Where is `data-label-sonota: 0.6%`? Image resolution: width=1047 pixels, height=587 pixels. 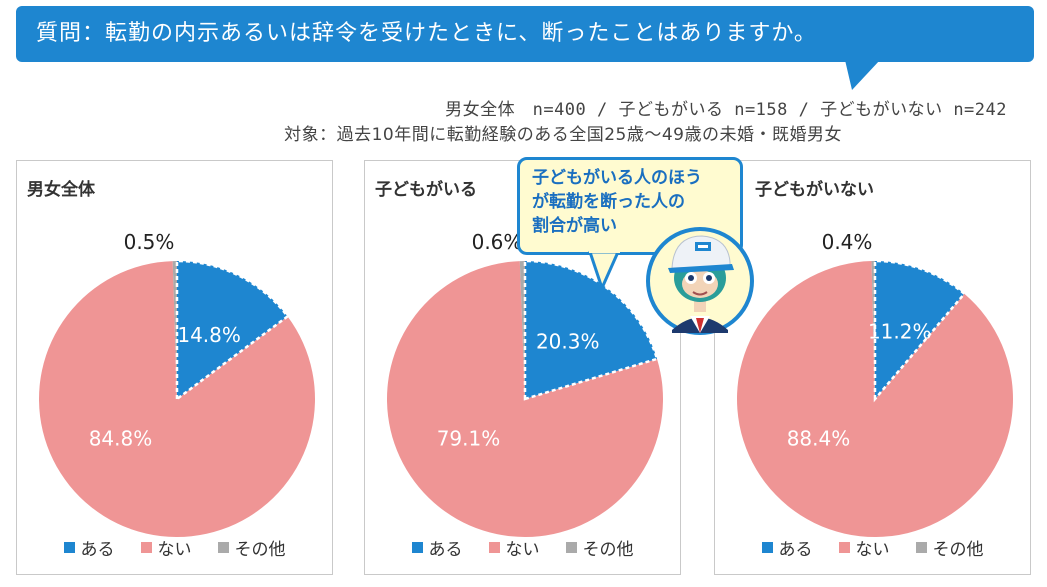 data-label-sonota: 0.6% is located at coordinates (497, 242).